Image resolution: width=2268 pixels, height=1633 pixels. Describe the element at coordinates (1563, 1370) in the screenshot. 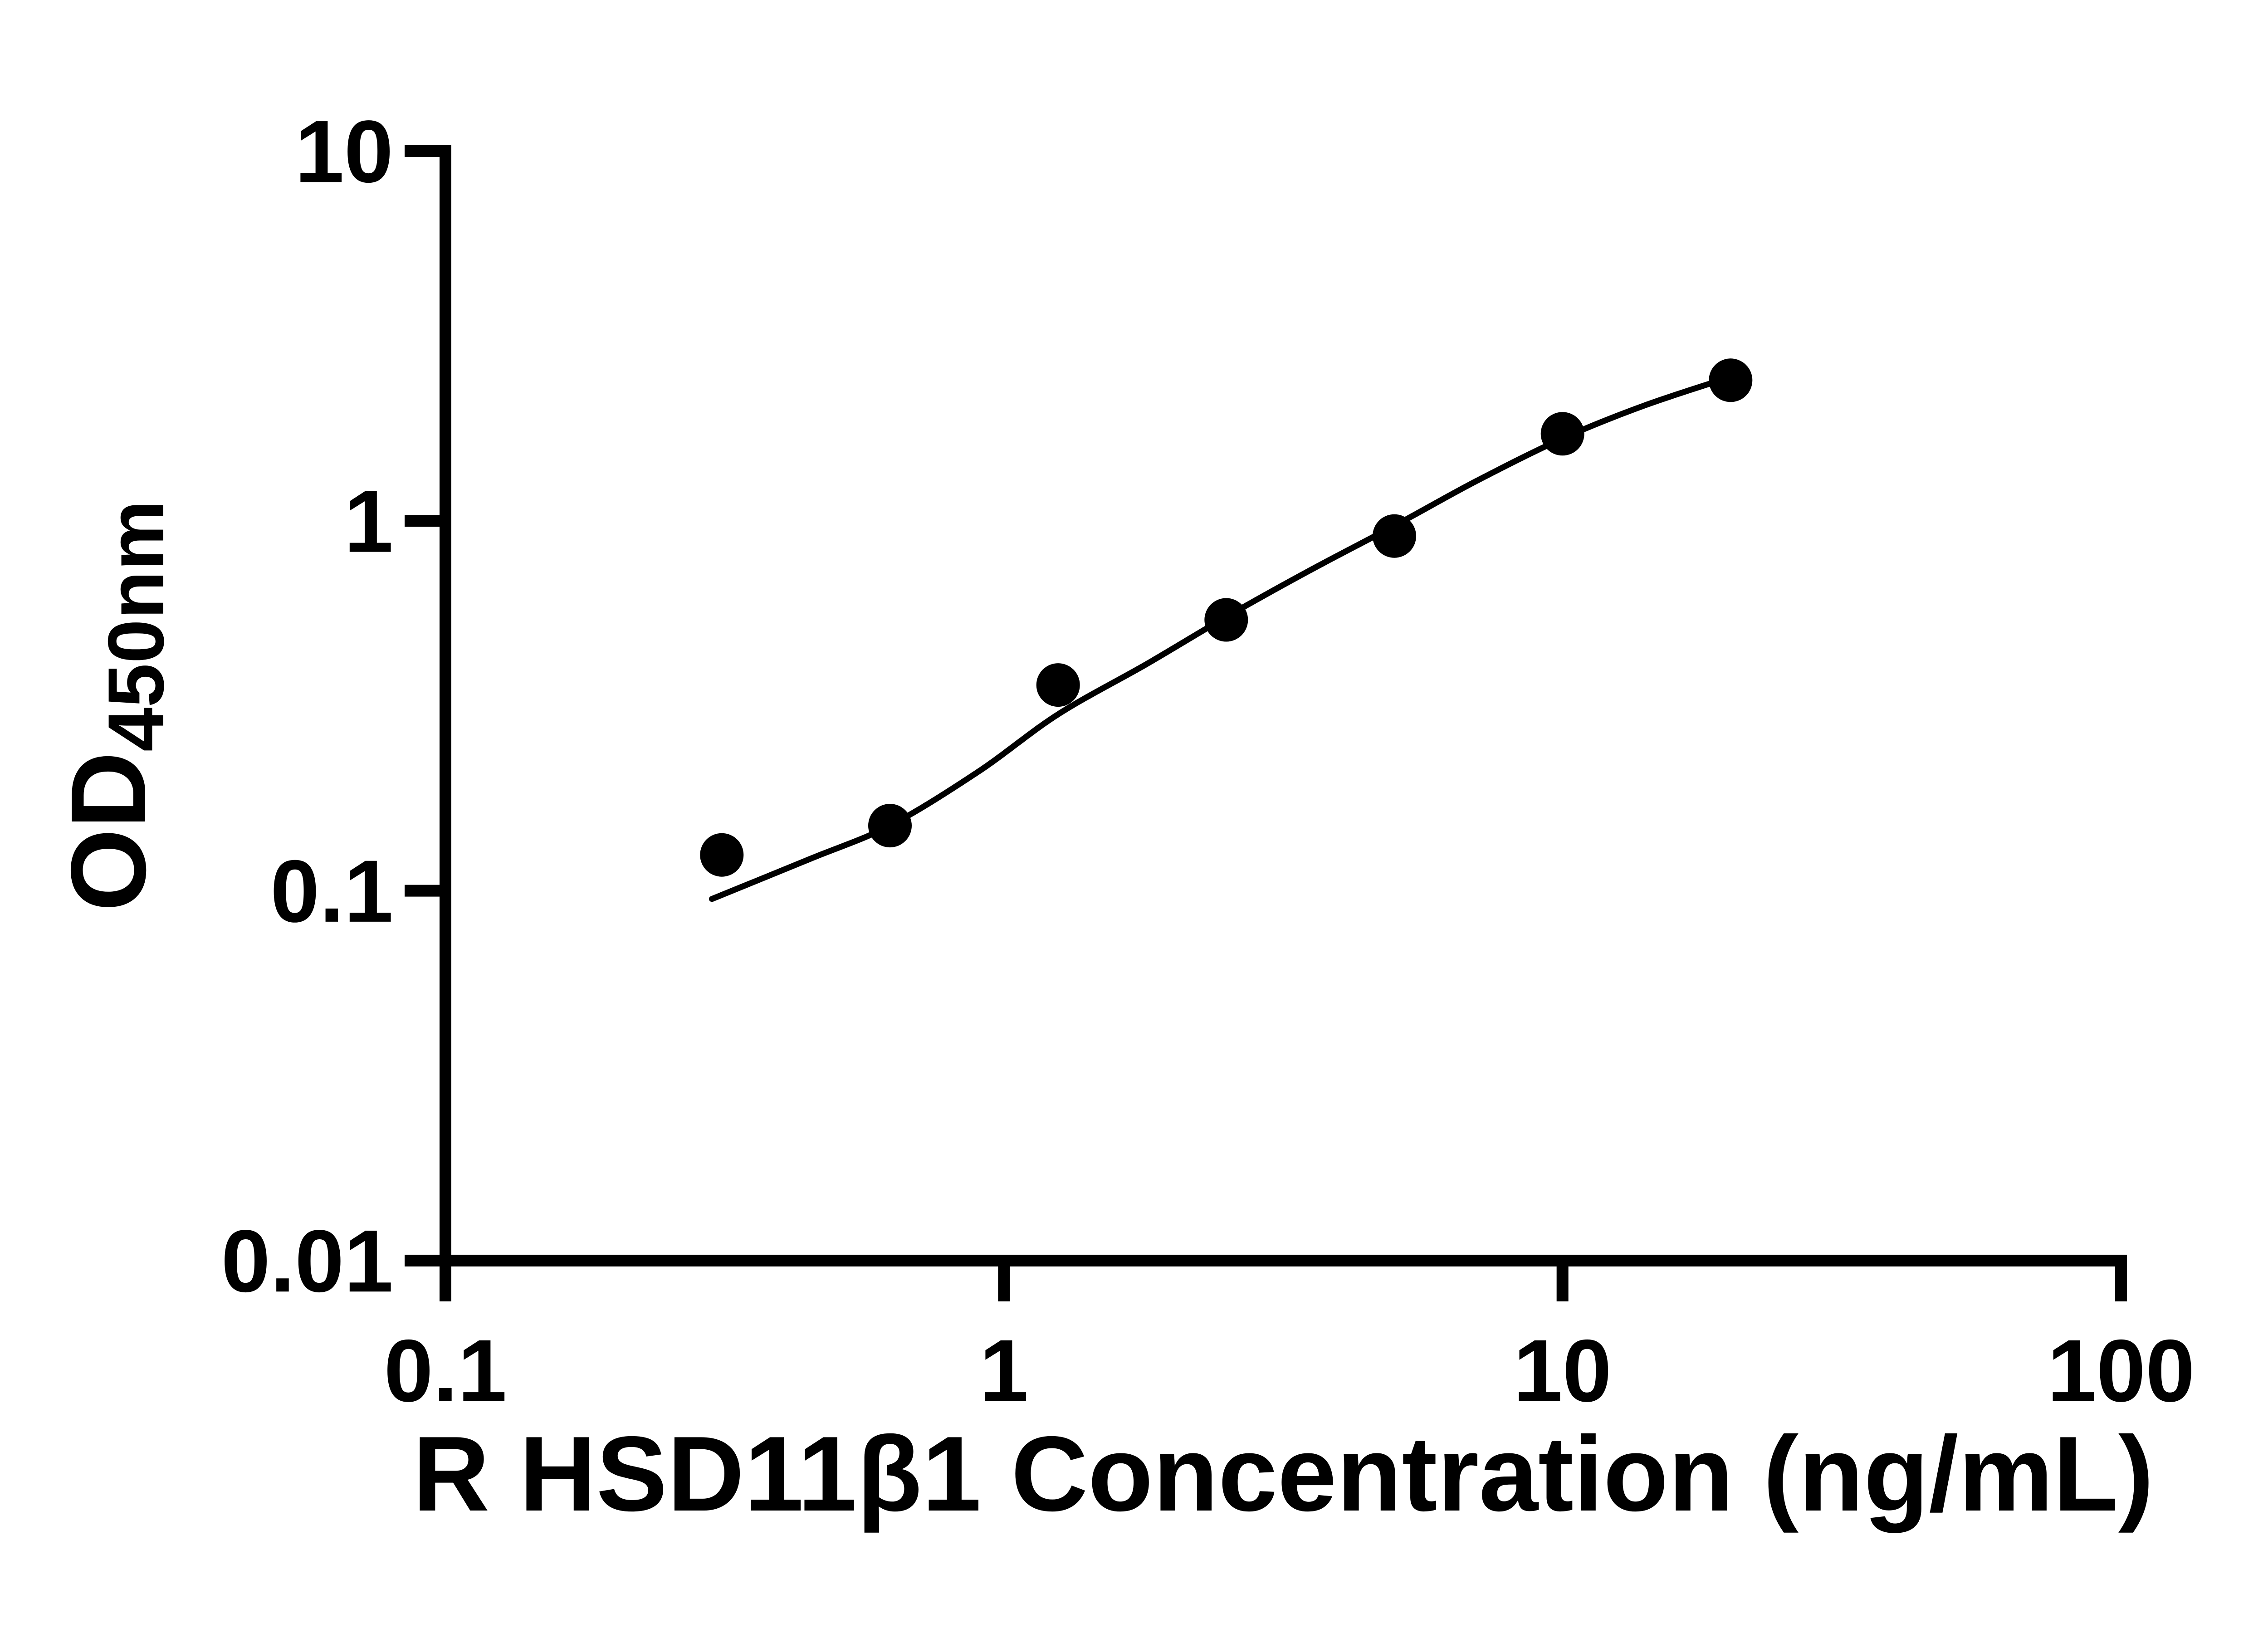

I see `x-tick-label: 10` at that location.